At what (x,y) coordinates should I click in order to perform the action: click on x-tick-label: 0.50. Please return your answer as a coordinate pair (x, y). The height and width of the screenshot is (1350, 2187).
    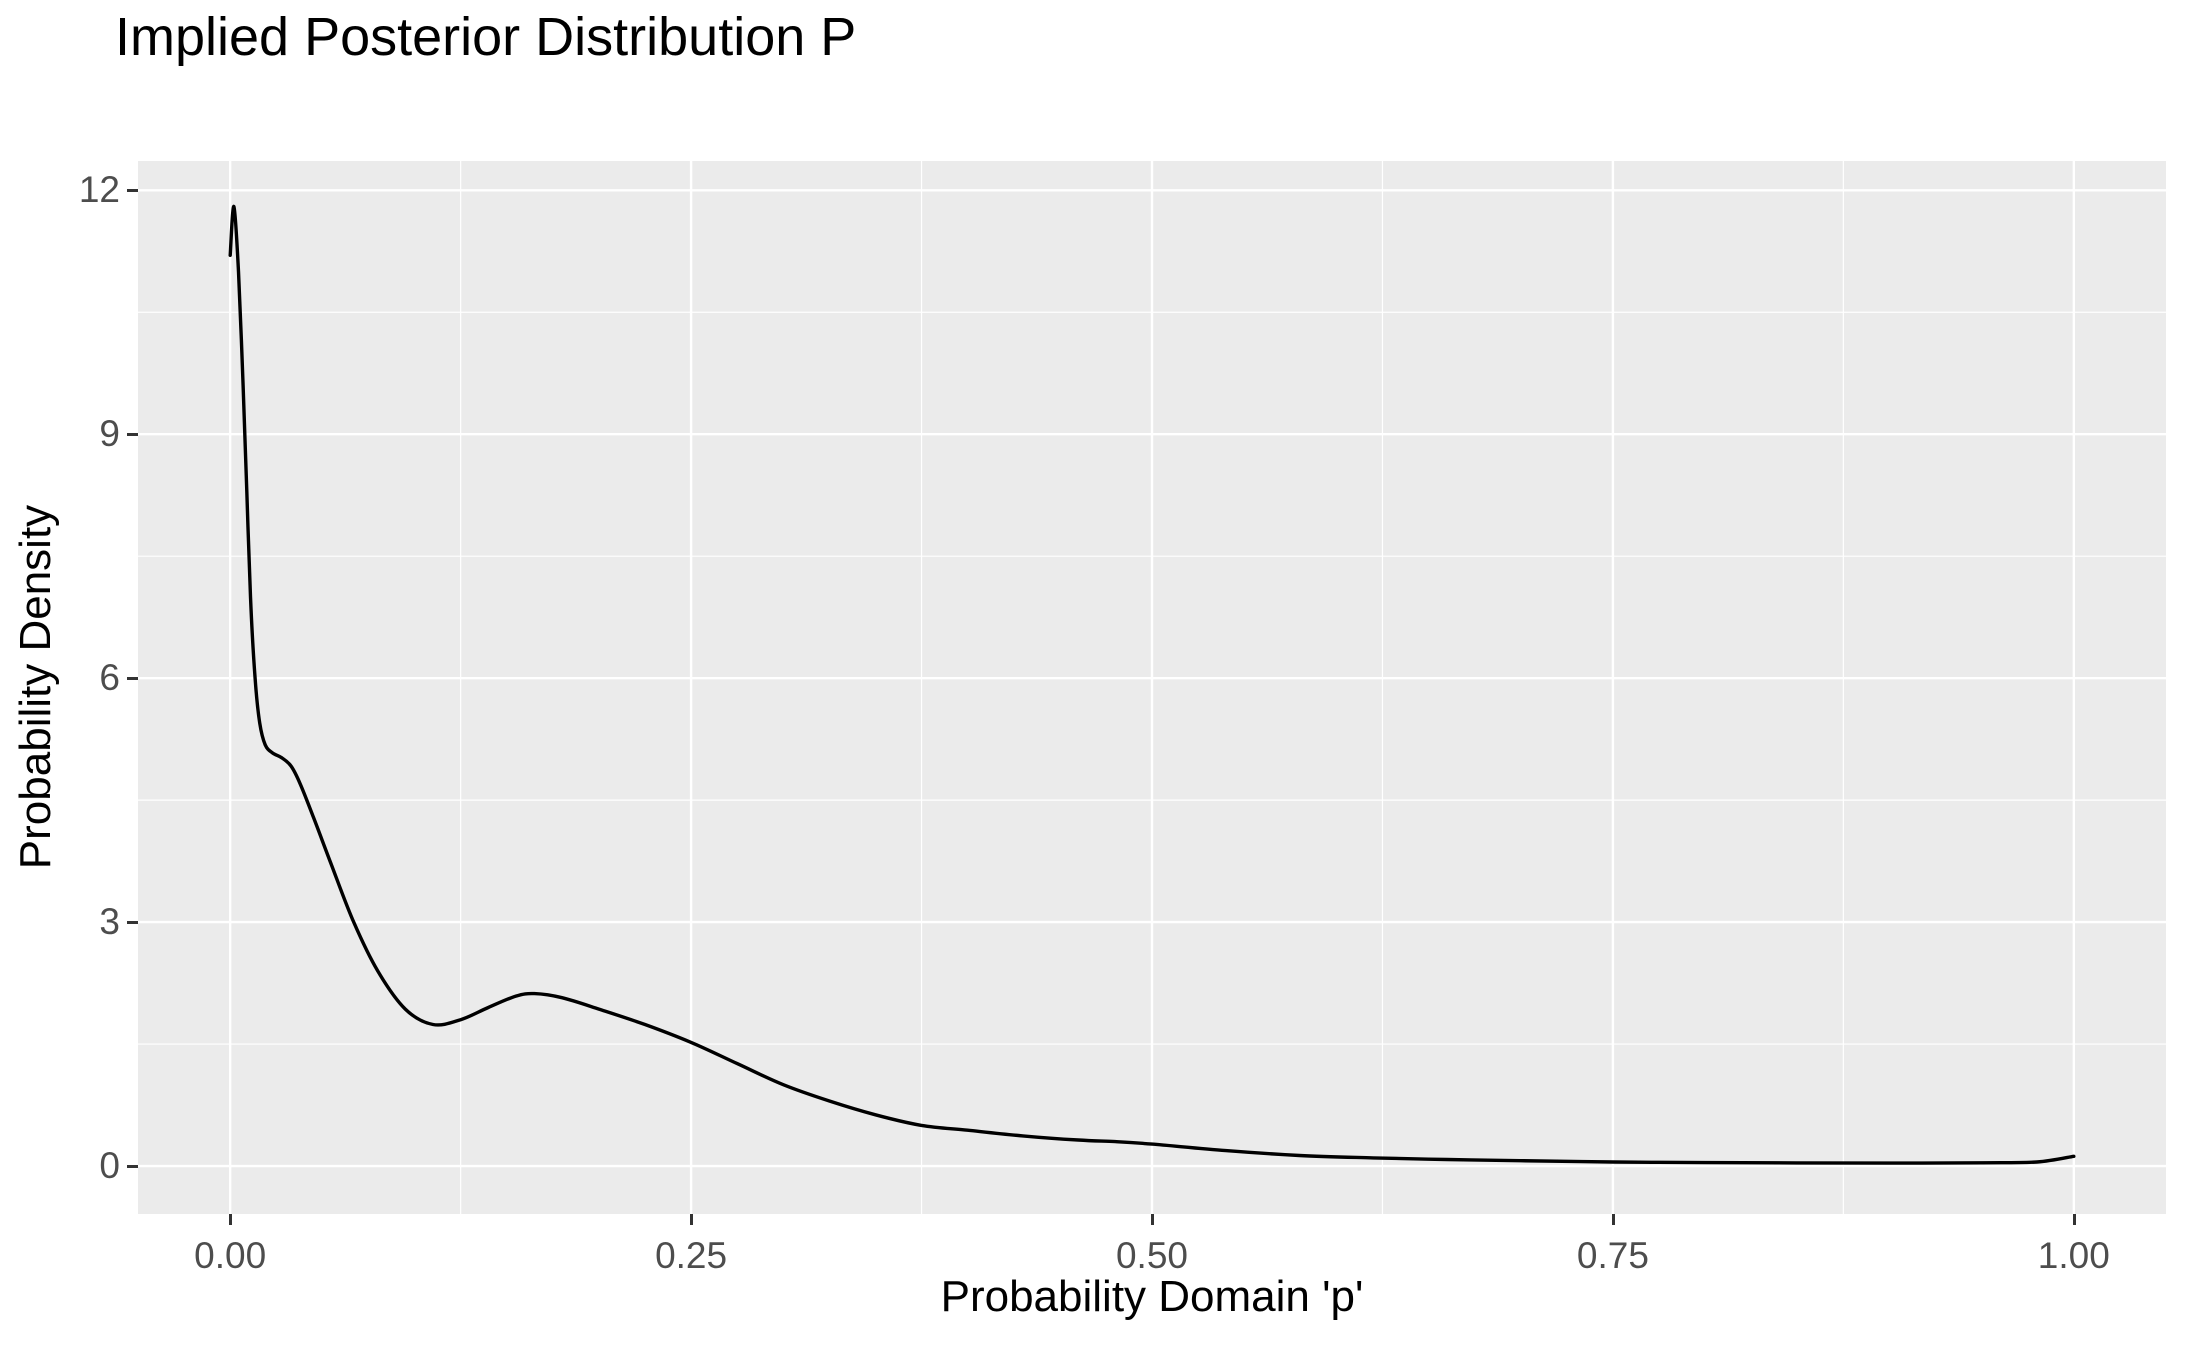
    Looking at the image, I should click on (1151, 1255).